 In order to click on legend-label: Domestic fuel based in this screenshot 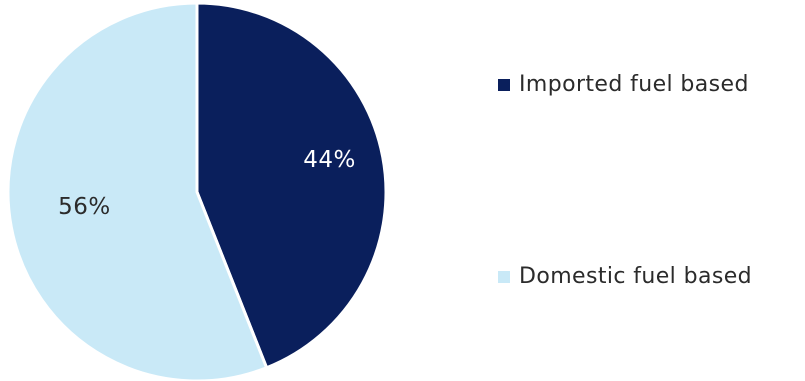, I will do `click(635, 276)`.